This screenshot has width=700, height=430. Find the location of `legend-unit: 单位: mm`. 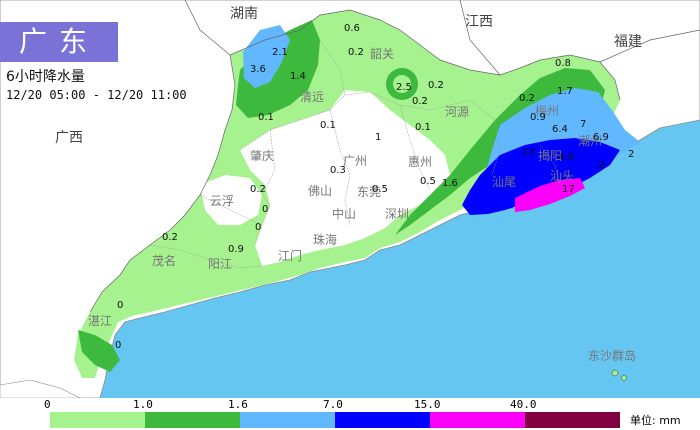

legend-unit: 单位: mm is located at coordinates (655, 420).